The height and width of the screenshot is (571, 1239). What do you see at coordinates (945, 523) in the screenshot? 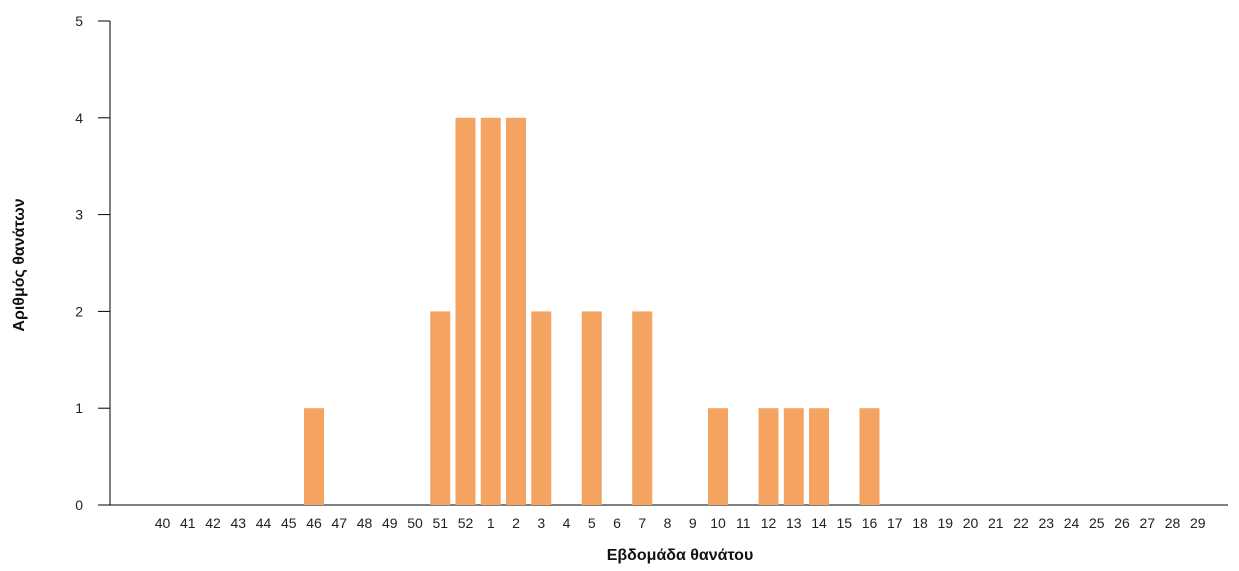
I see `x-tick-label: 19` at bounding box center [945, 523].